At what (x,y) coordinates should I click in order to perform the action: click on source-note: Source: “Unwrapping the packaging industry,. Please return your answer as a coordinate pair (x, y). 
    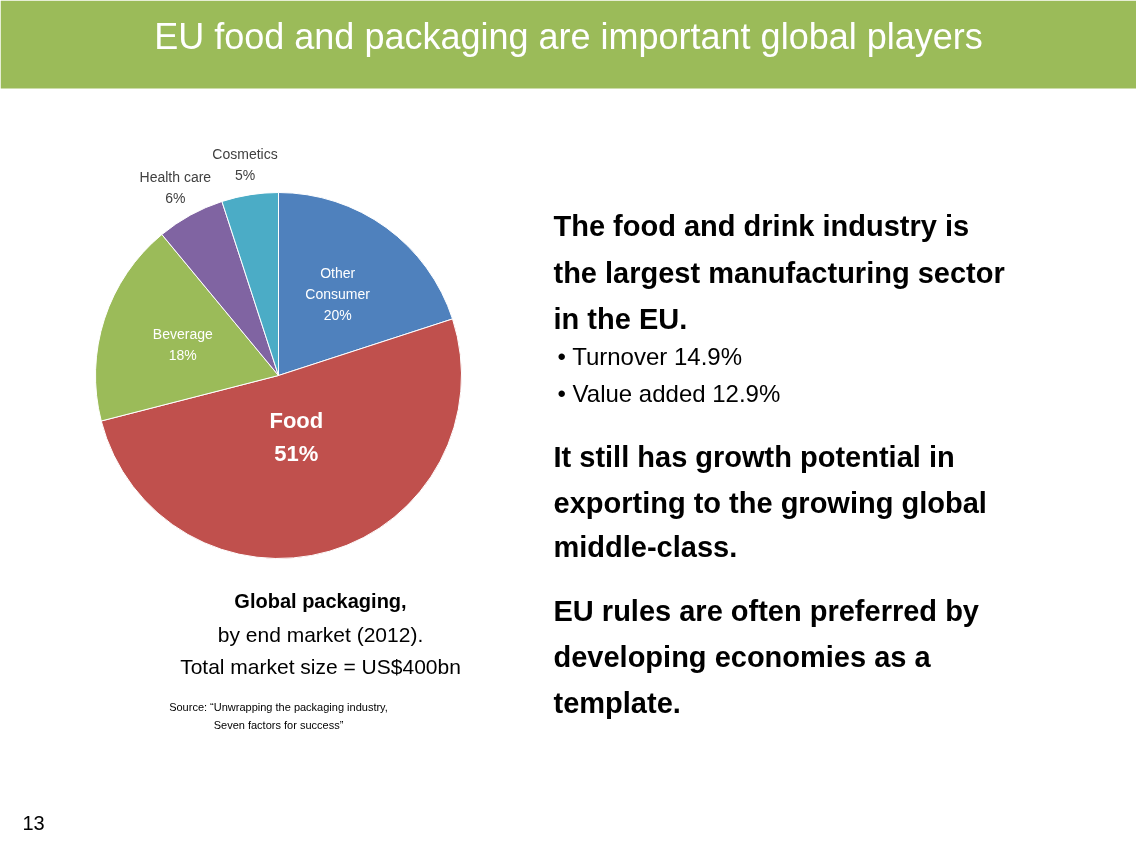
    Looking at the image, I should click on (278, 706).